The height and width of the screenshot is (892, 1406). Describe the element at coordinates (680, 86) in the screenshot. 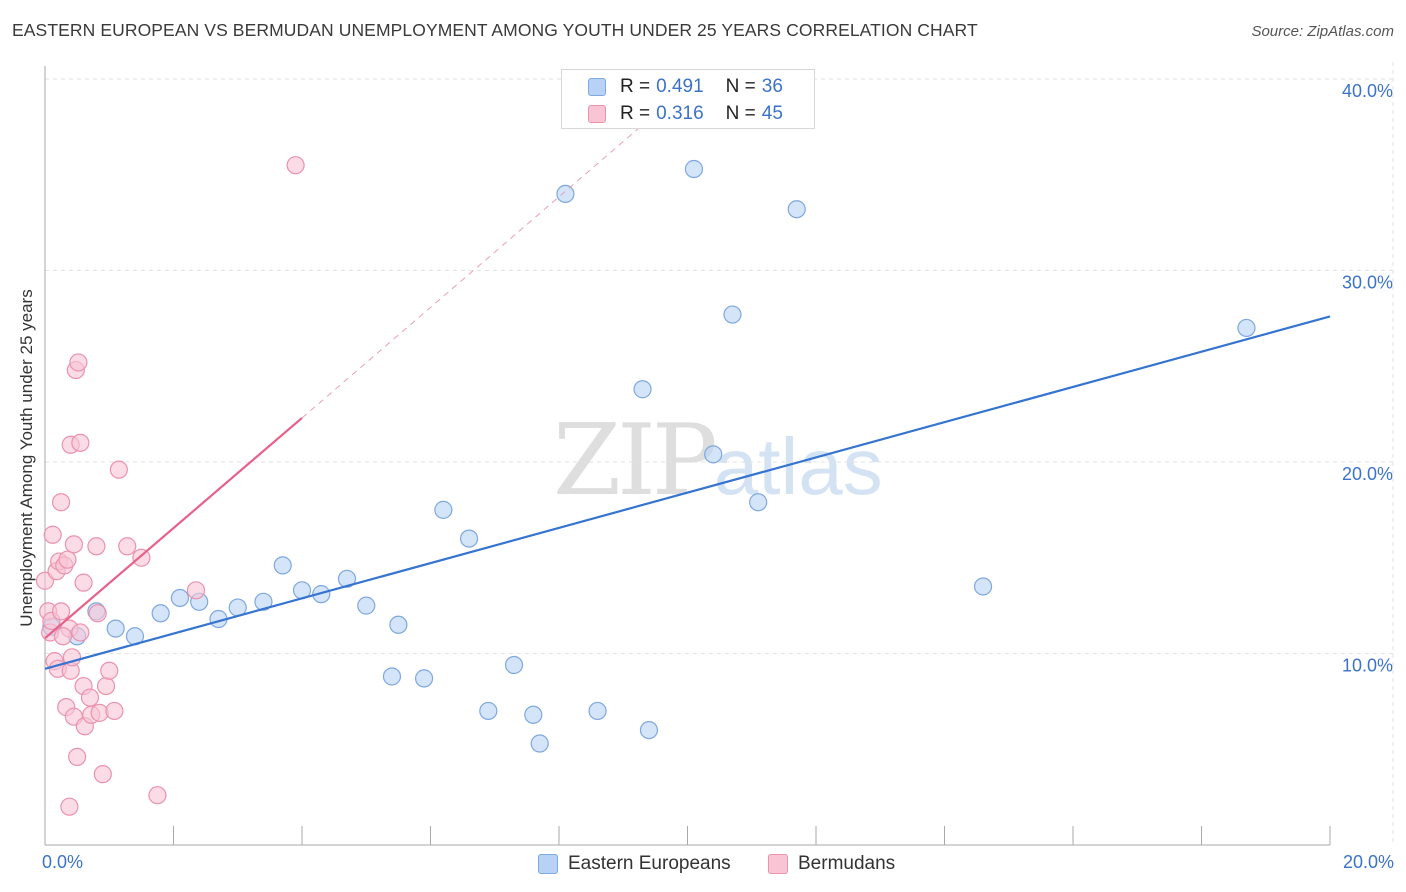

I see `legend-r-value: 0.491` at that location.